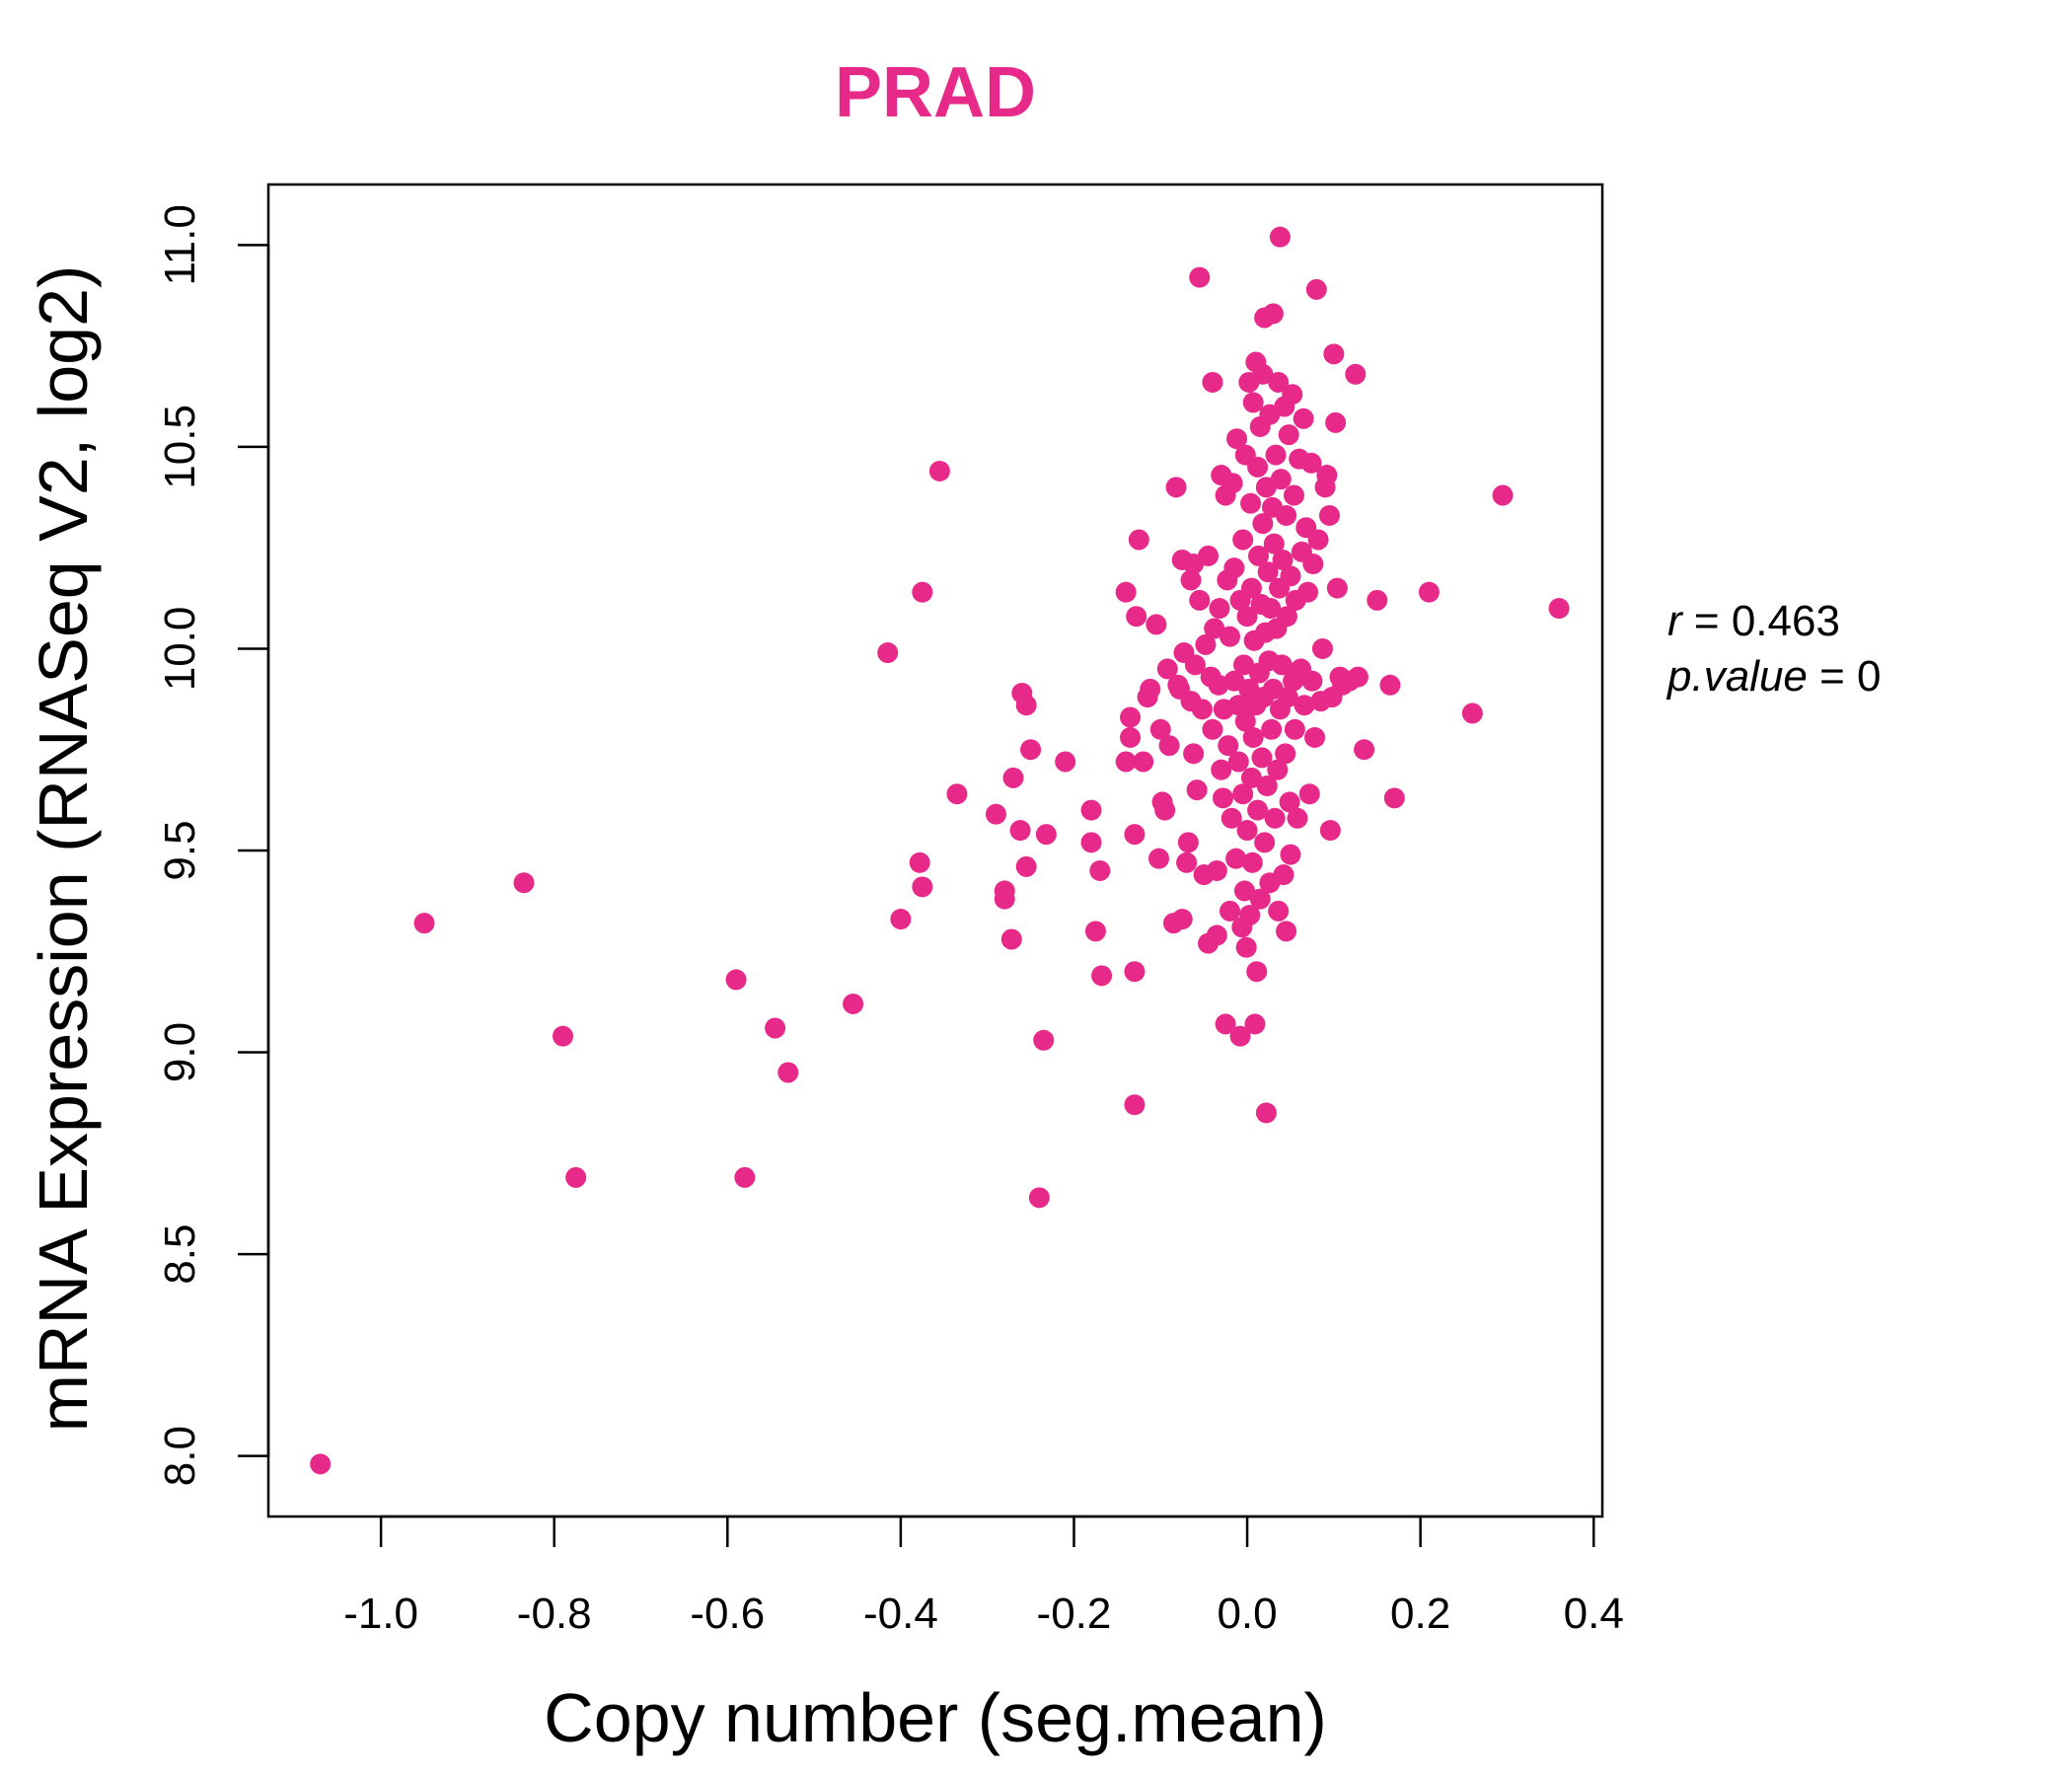 This screenshot has height=1776, width=2072. Describe the element at coordinates (984, 1577) in the screenshot. I see `x-axis: -1.0 -0.8 -0.6 -0.4 -0.2 0.0 0.2 0.4` at that location.